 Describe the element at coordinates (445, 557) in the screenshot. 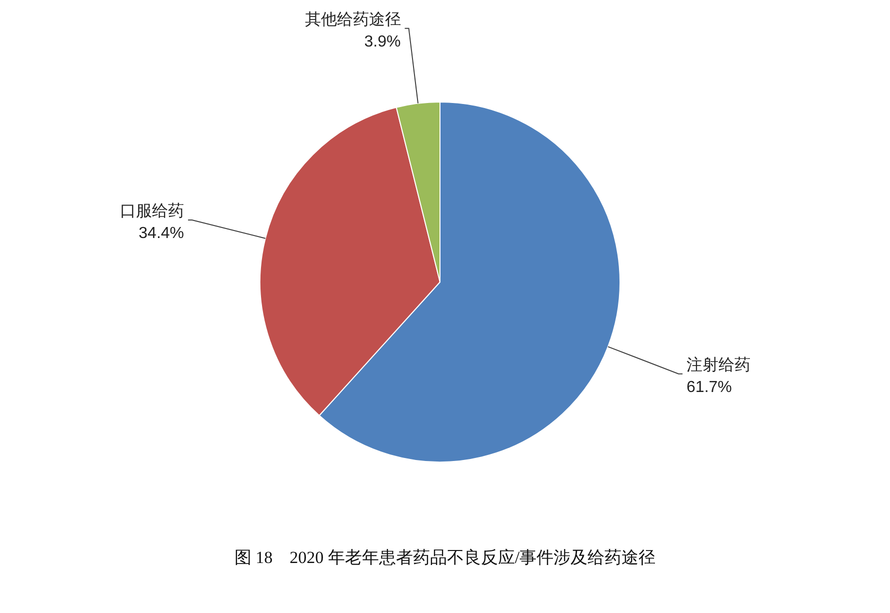

I see `text: 图 18 2020 年老年患者药品不良反应/事件涉及给药途径` at that location.